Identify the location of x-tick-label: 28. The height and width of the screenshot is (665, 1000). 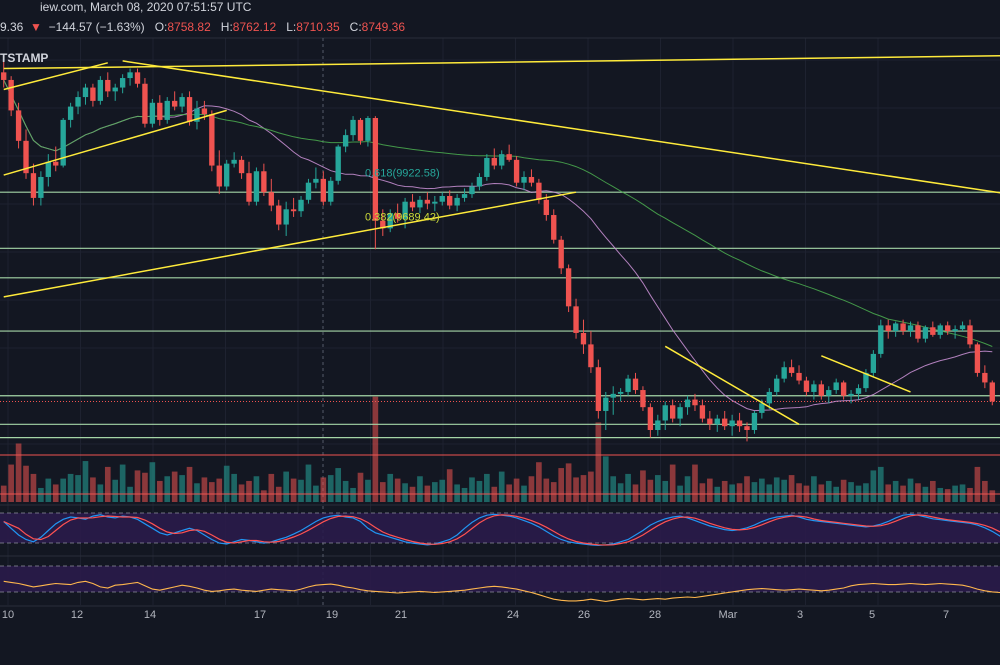
(655, 615).